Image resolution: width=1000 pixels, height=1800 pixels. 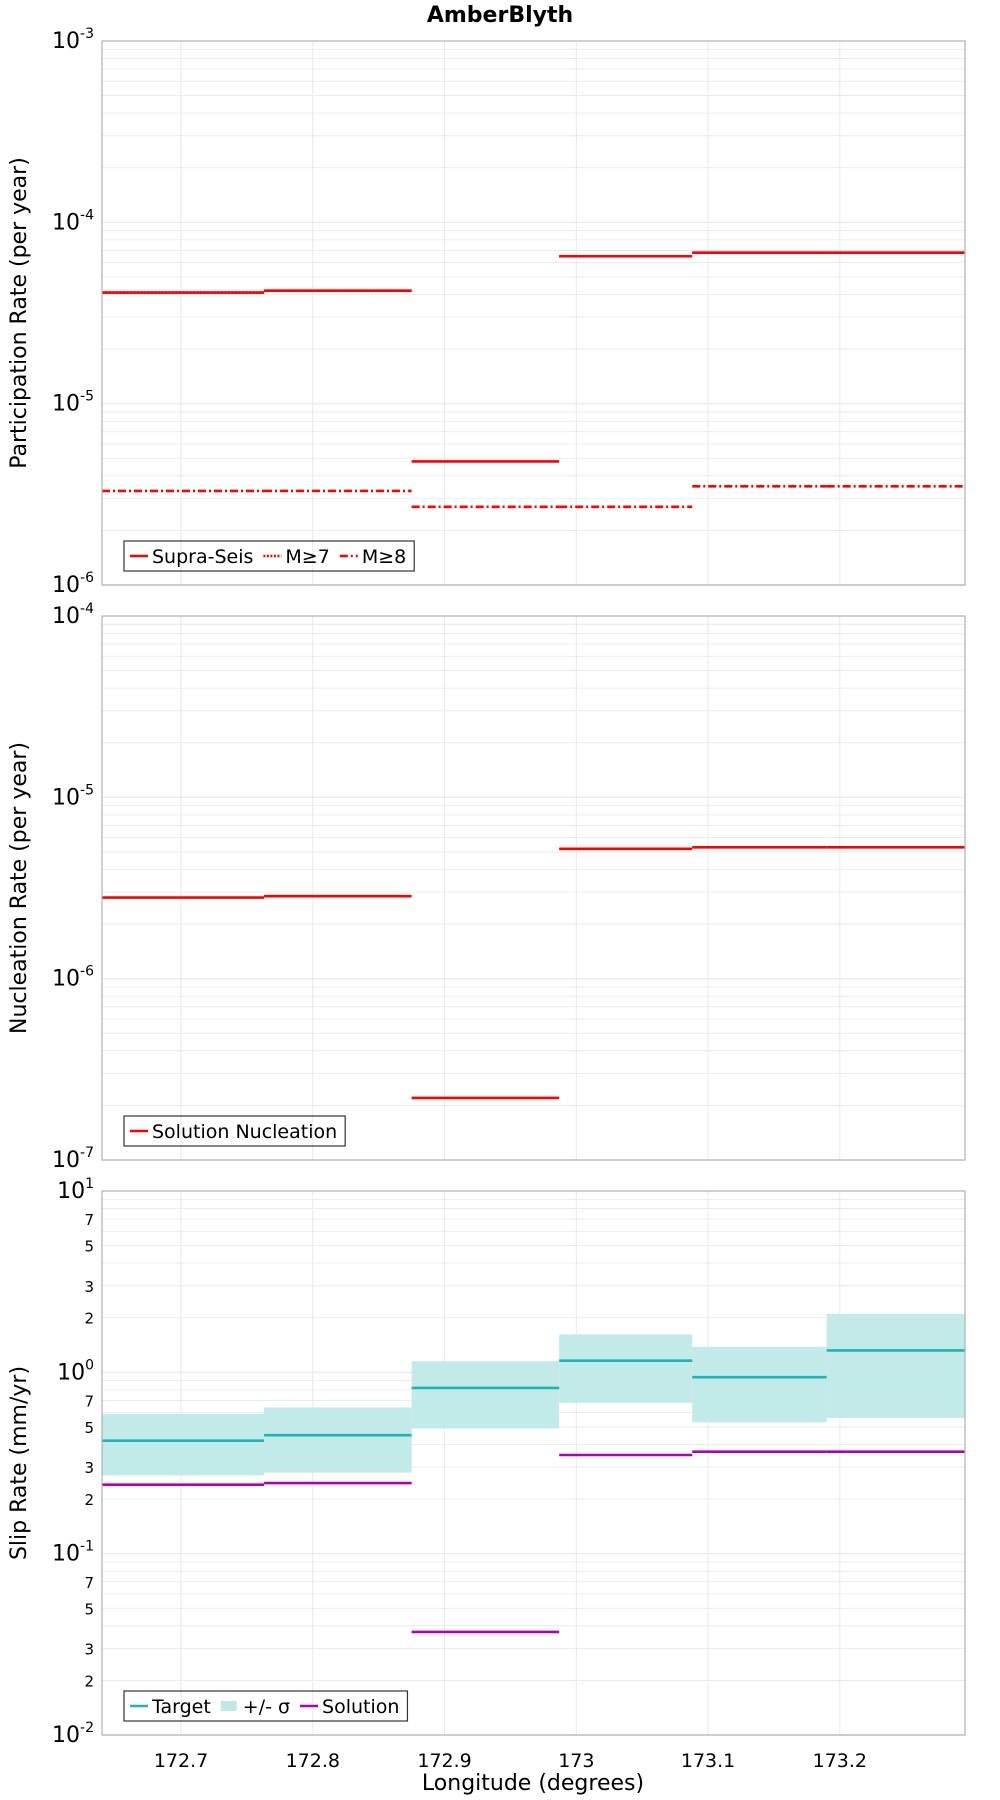 What do you see at coordinates (19, 313) in the screenshot?
I see `y-axis-label: Participation Rate (per year)` at bounding box center [19, 313].